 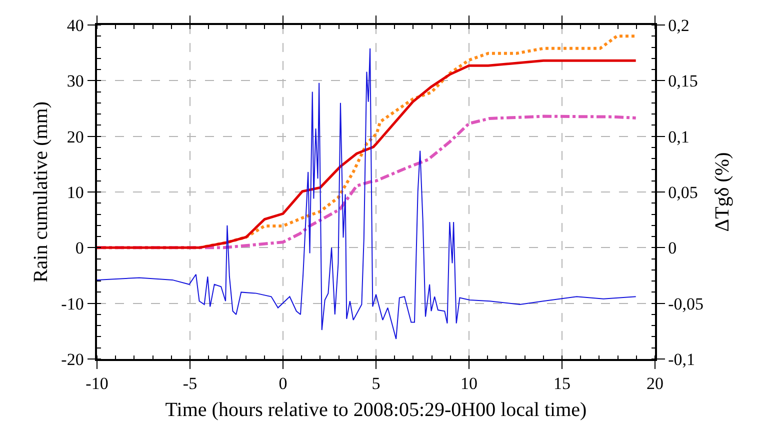 I want to click on y2-tick-label: 0,2, so click(x=679, y=25).